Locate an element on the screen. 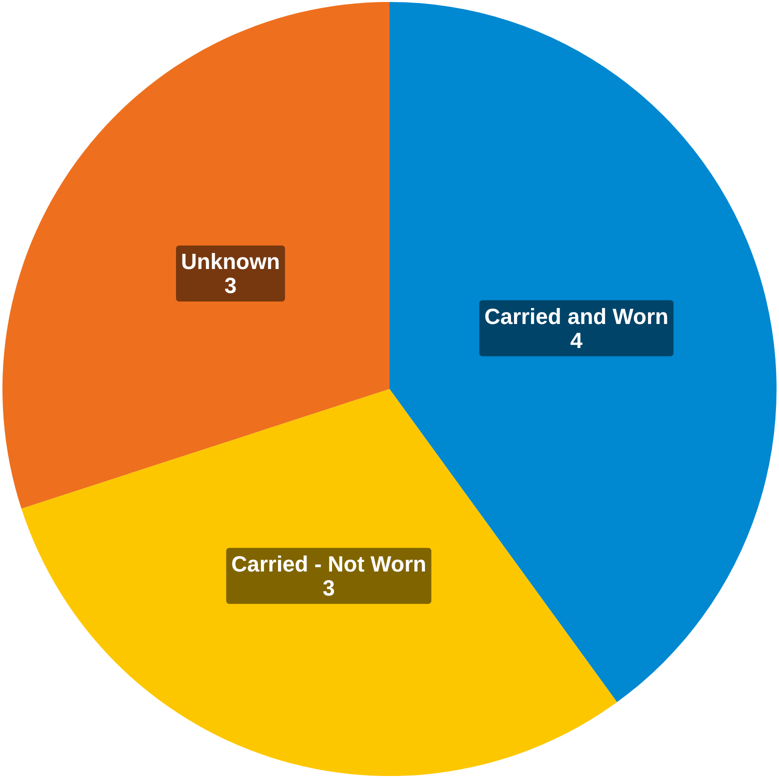 The width and height of the screenshot is (779, 778). slice-label: Unknown is located at coordinates (230, 261).